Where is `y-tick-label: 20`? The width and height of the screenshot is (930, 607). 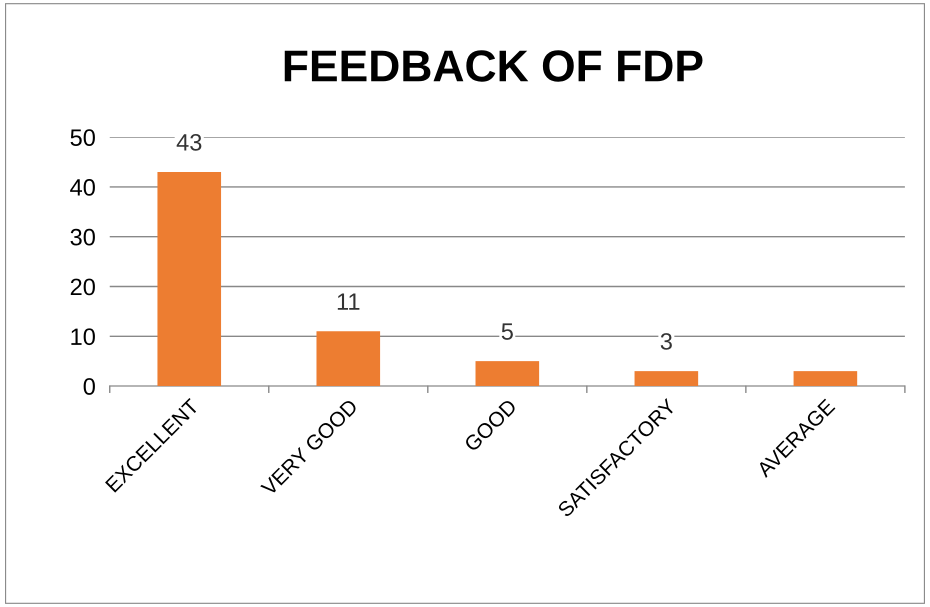 y-tick-label: 20 is located at coordinates (82, 287).